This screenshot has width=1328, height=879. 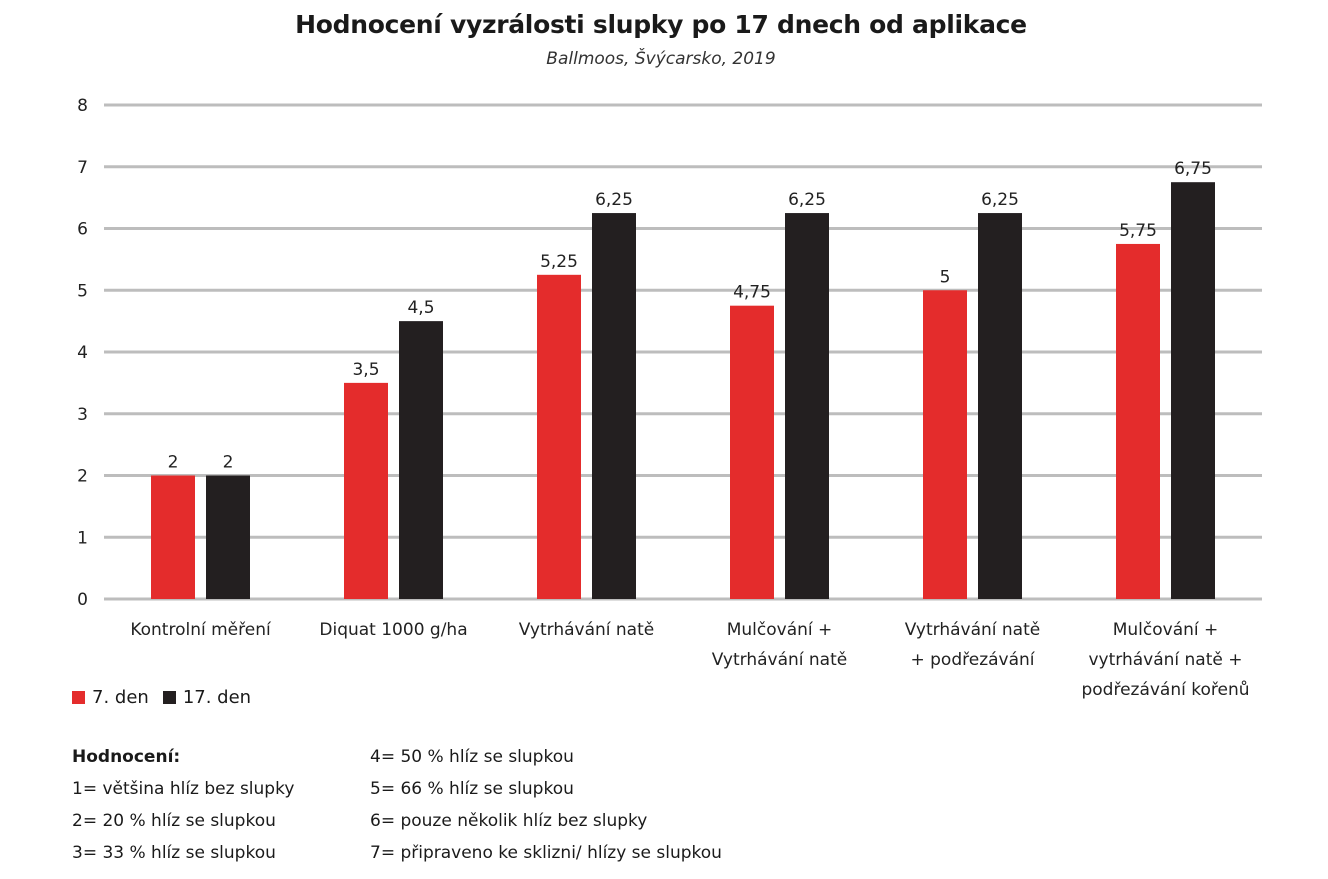 What do you see at coordinates (1193, 169) in the screenshot?
I see `data-label: 6,75` at bounding box center [1193, 169].